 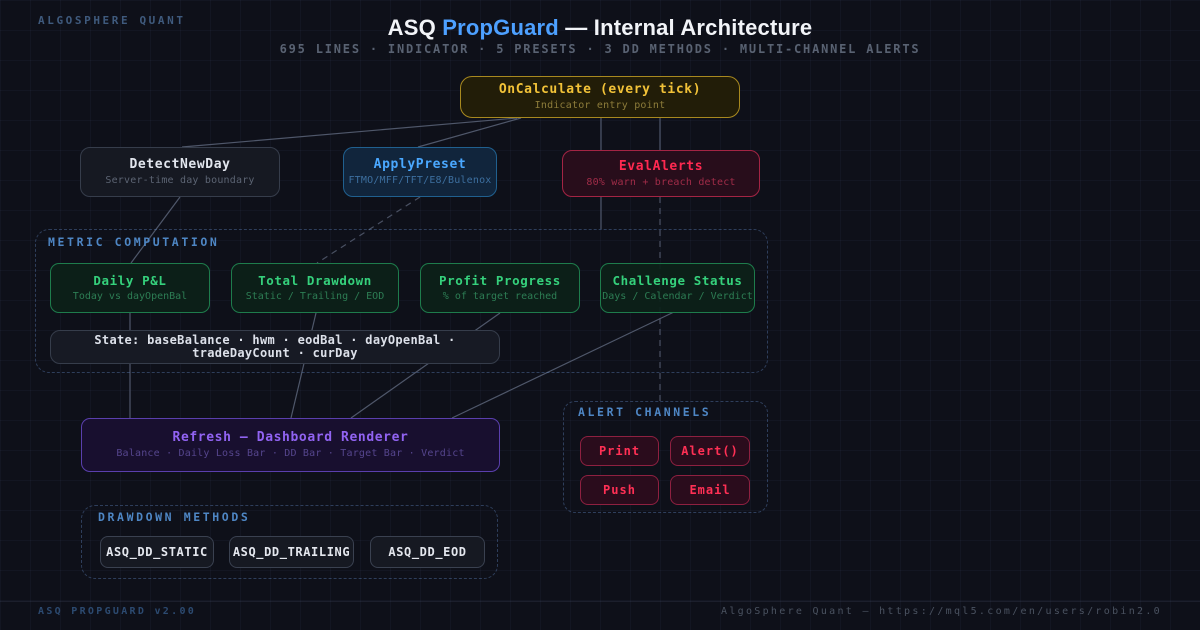 What do you see at coordinates (401, 301) in the screenshot?
I see `metric-computation-section` at bounding box center [401, 301].